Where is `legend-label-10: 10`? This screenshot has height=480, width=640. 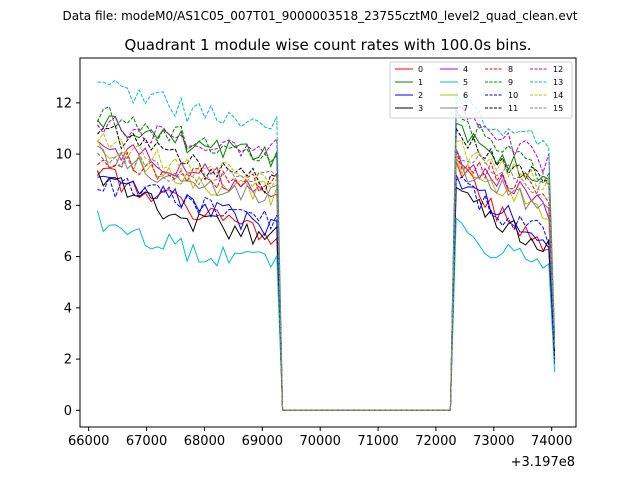 legend-label-10: 10 is located at coordinates (513, 95).